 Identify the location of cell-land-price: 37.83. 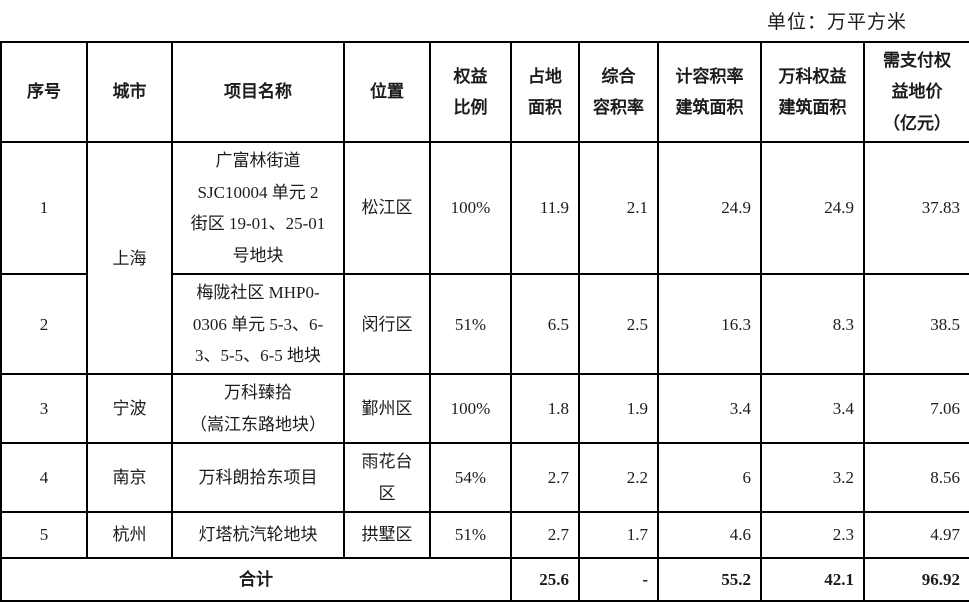
(916, 208).